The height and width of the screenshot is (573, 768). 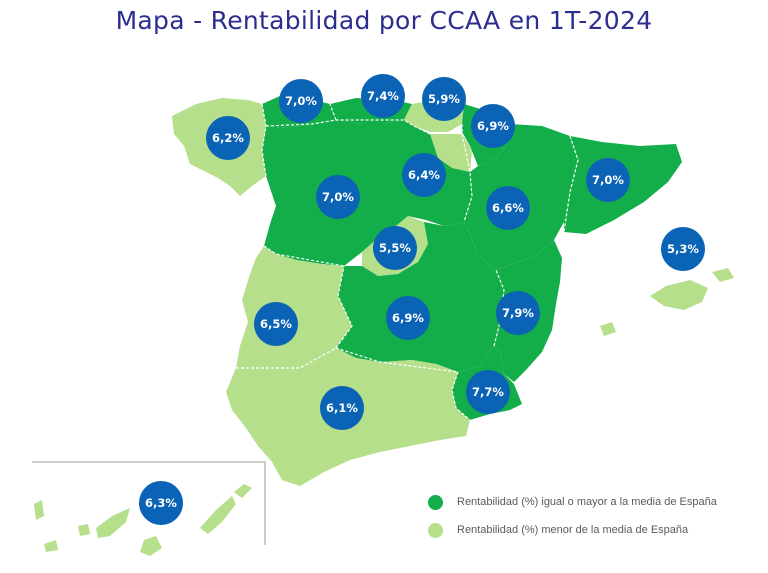 I want to click on badge-3: 6,2%, so click(x=228, y=138).